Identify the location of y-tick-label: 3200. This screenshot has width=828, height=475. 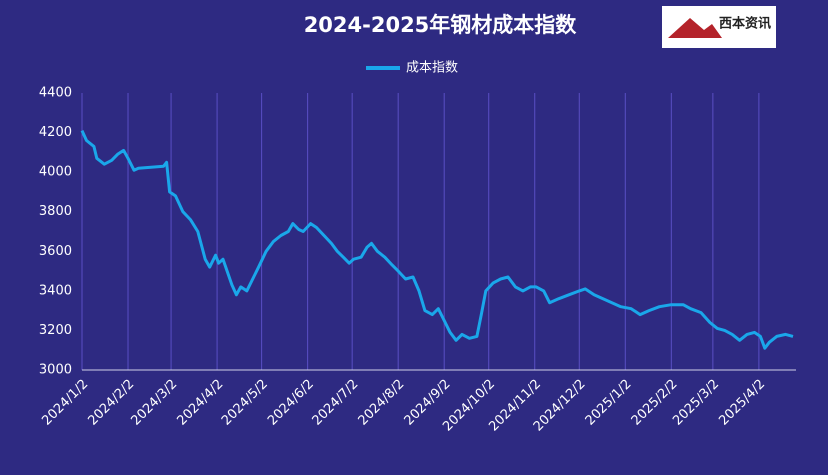
(55, 330).